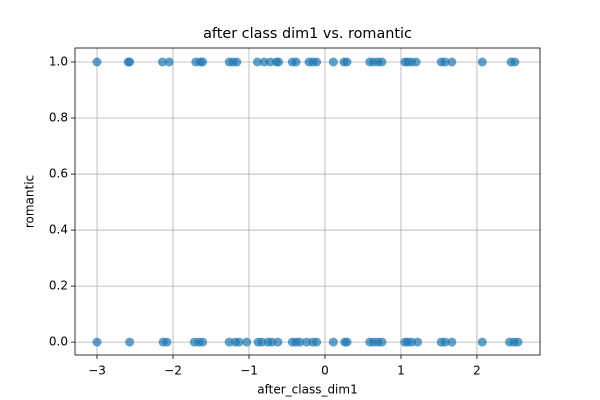  I want to click on x-tick-label: 0, so click(325, 371).